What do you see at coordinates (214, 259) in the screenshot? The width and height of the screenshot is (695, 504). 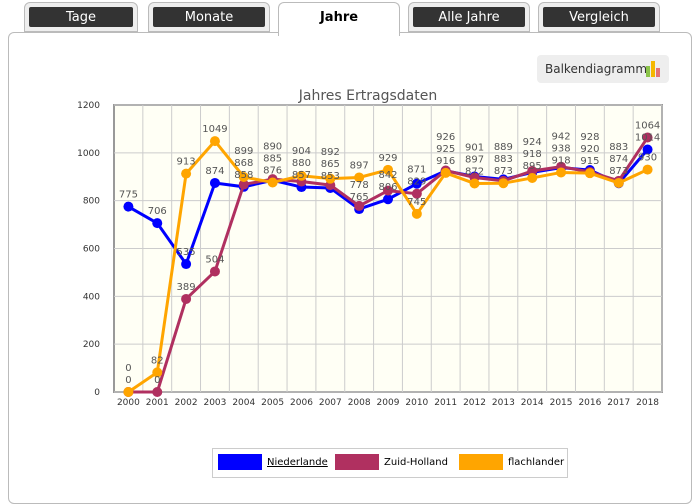 I see `data-label: 504` at bounding box center [214, 259].